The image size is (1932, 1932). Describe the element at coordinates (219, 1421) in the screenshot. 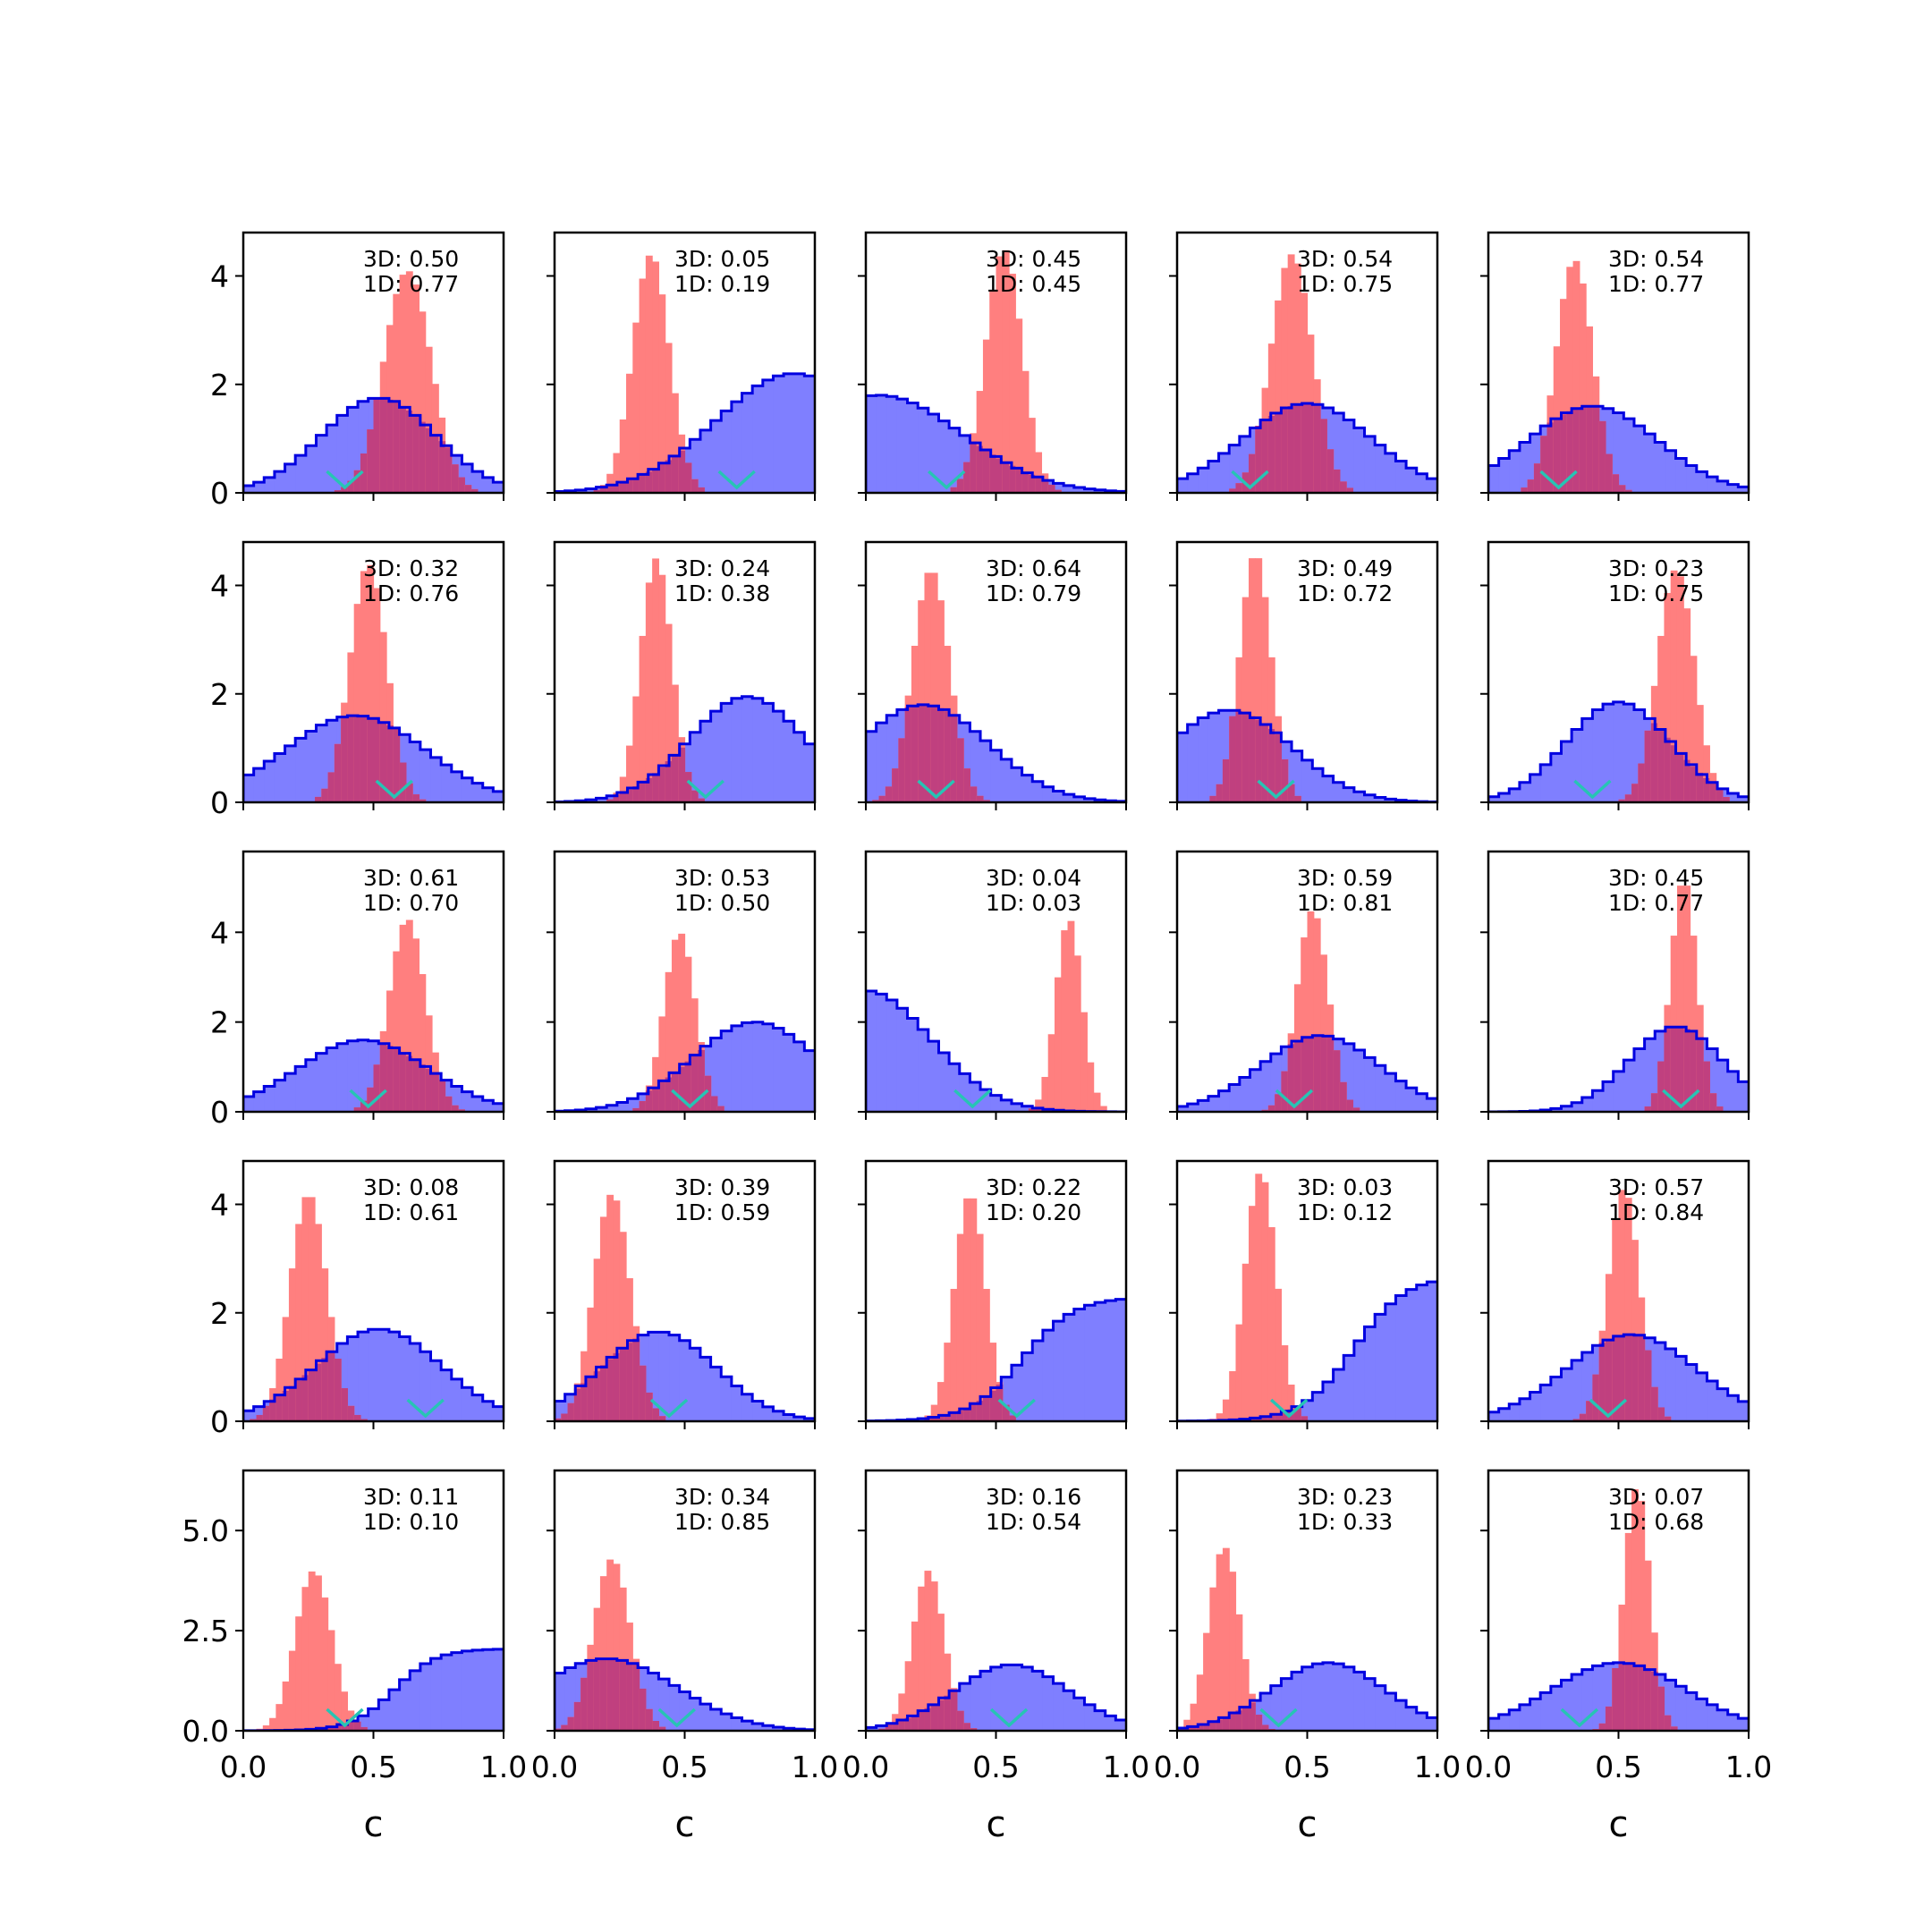

I see `y-tick-label: 0` at that location.